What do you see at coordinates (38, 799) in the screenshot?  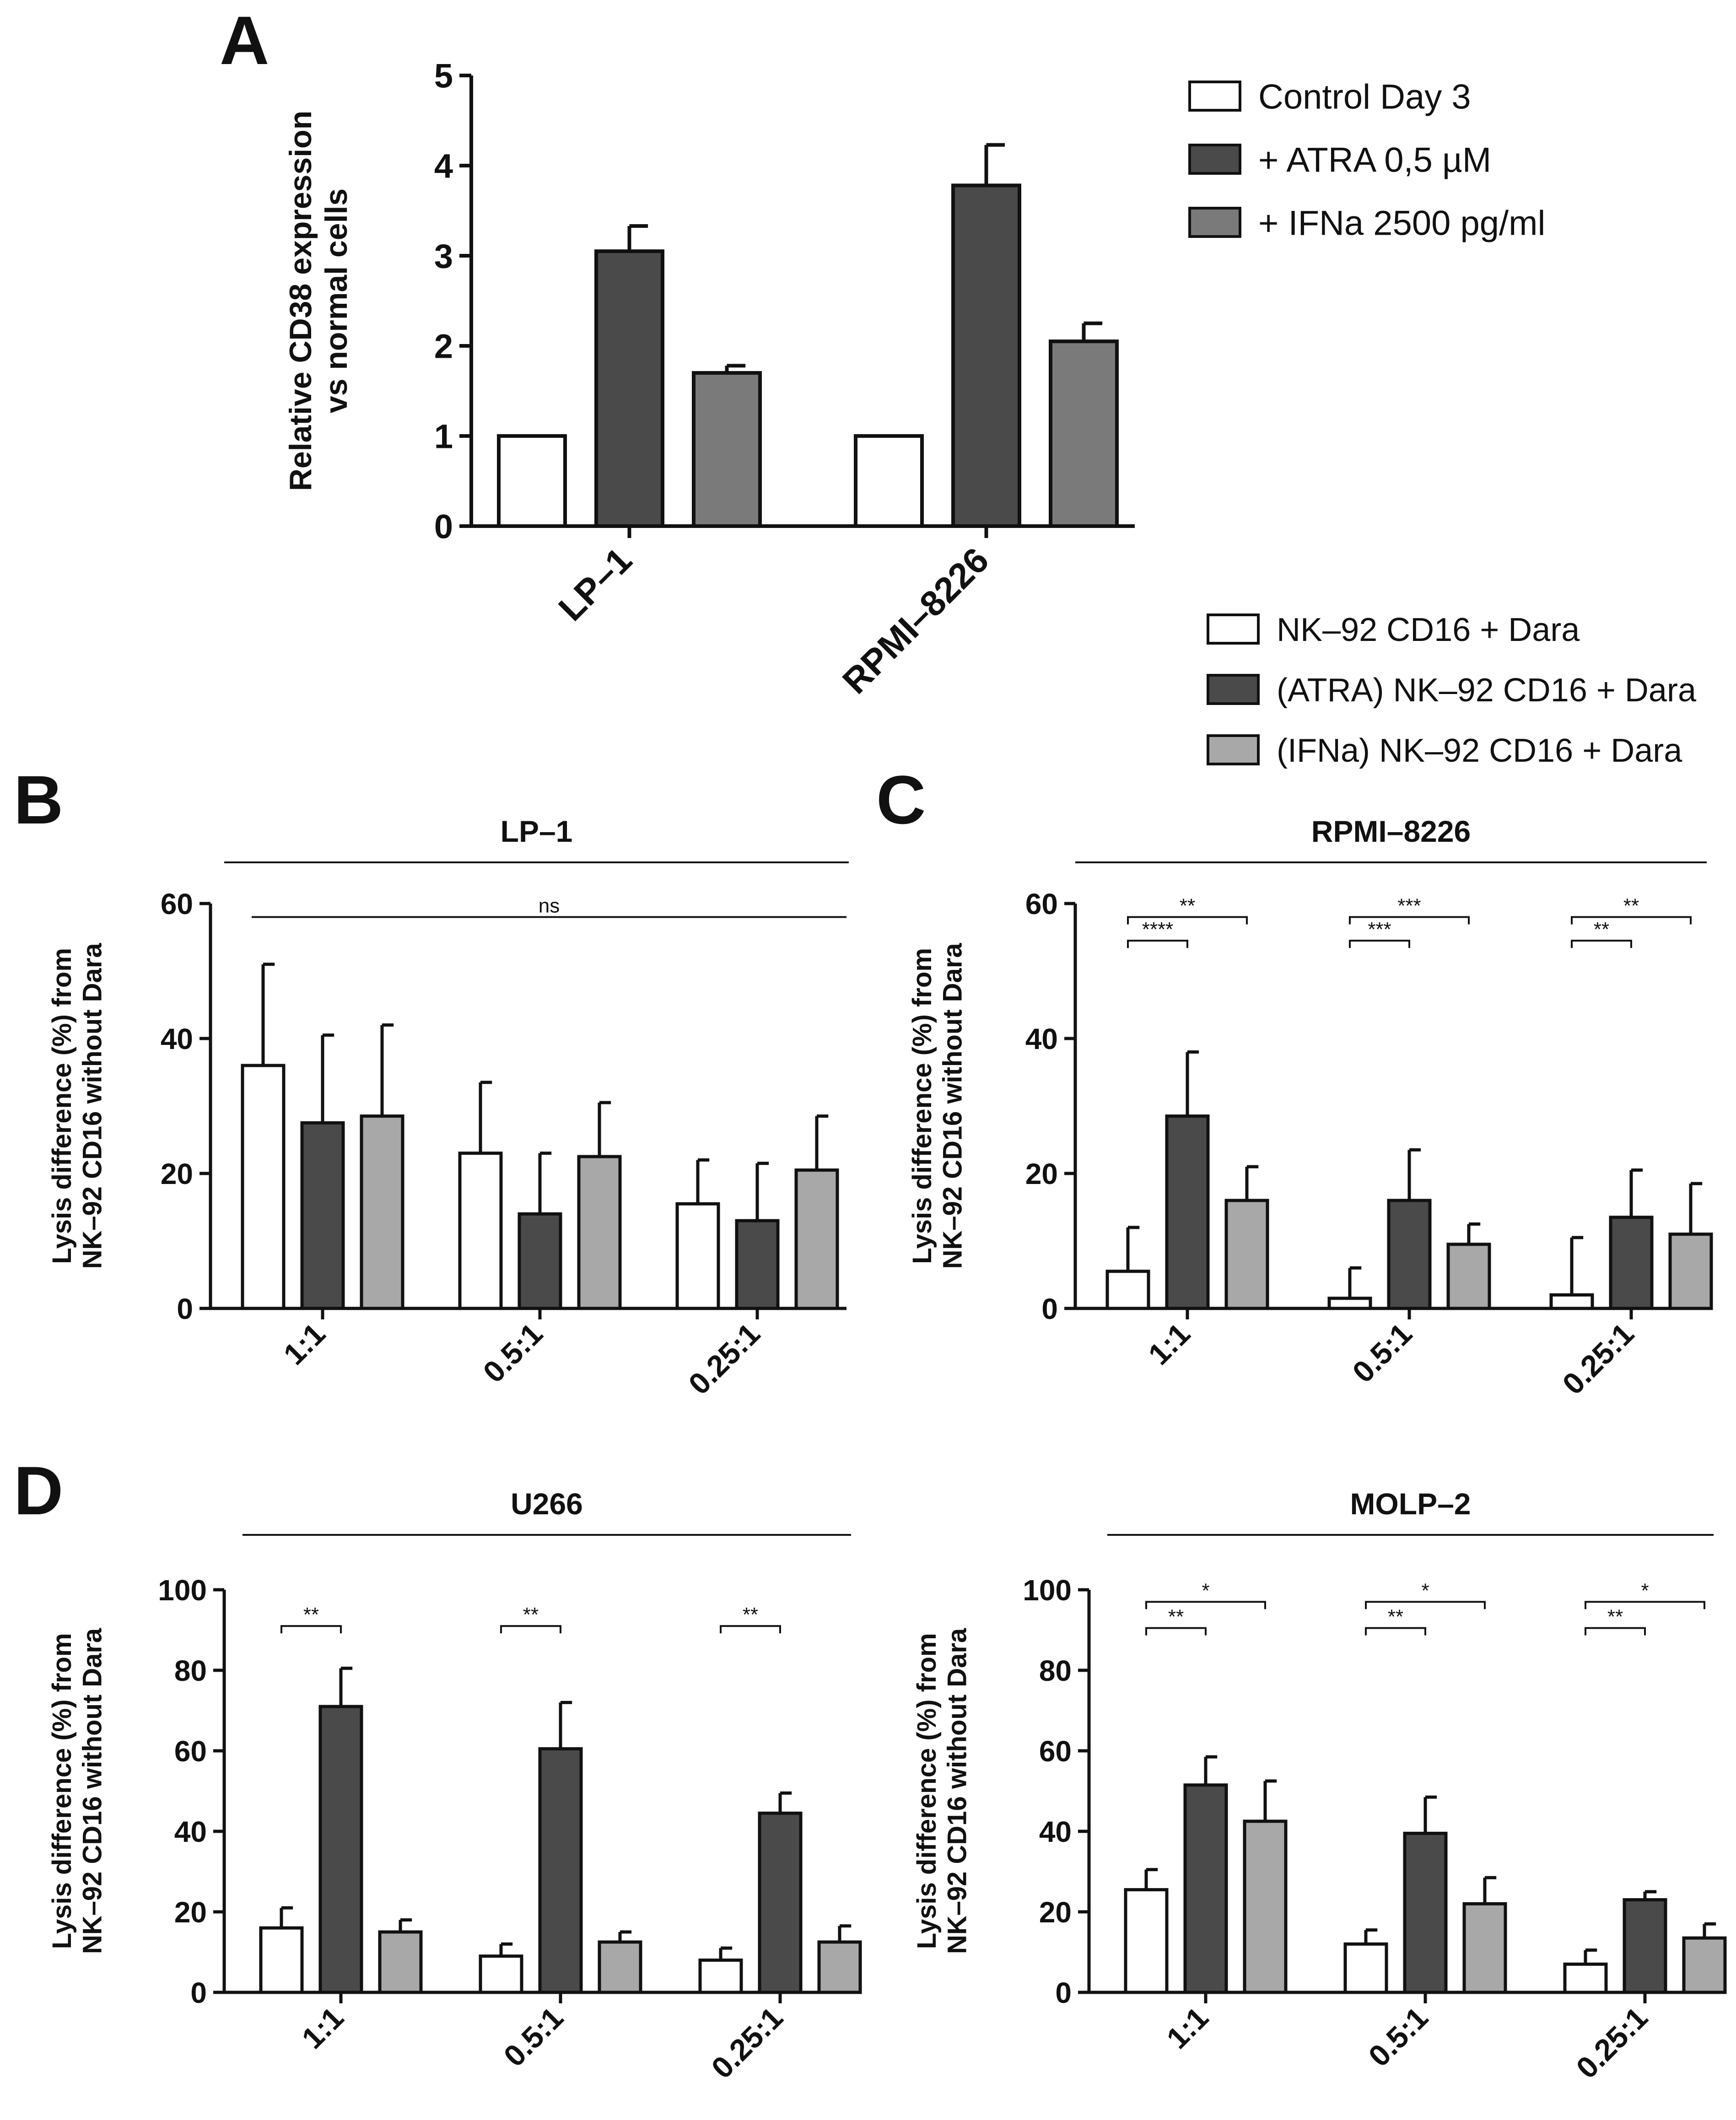 I see `panel-letter: B` at bounding box center [38, 799].